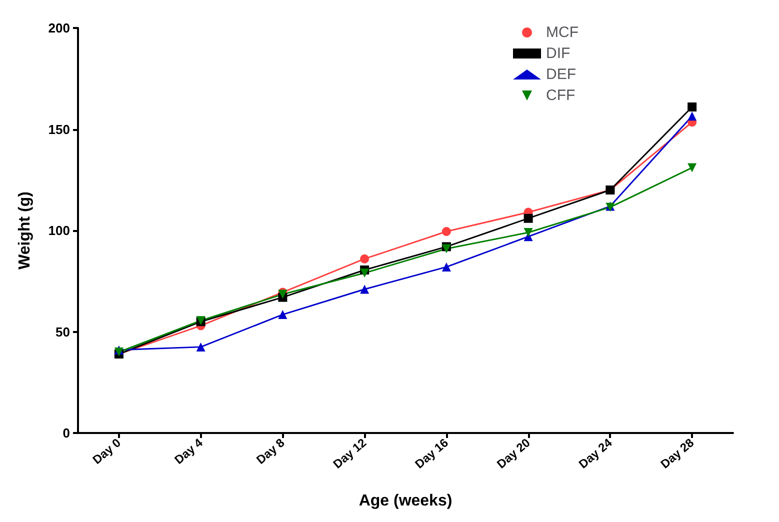 The height and width of the screenshot is (522, 779). I want to click on y-tick-label: 200, so click(59, 28).